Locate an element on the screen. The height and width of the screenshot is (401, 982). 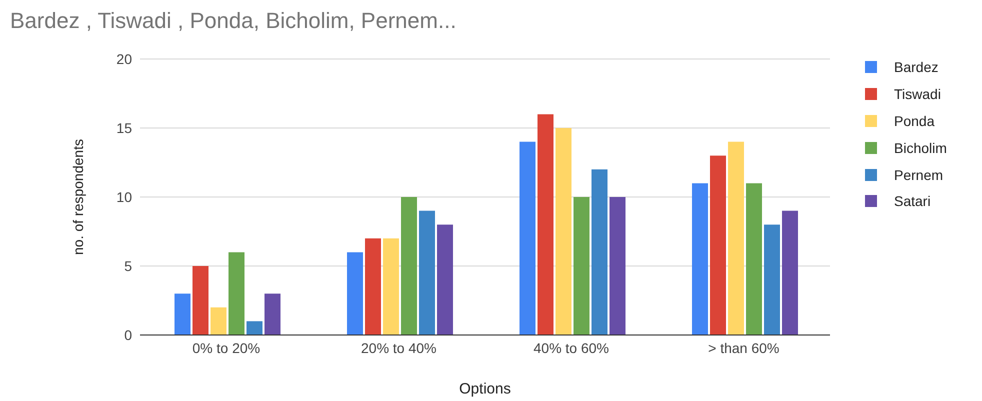
y-tick-label: 20 is located at coordinates (124, 58).